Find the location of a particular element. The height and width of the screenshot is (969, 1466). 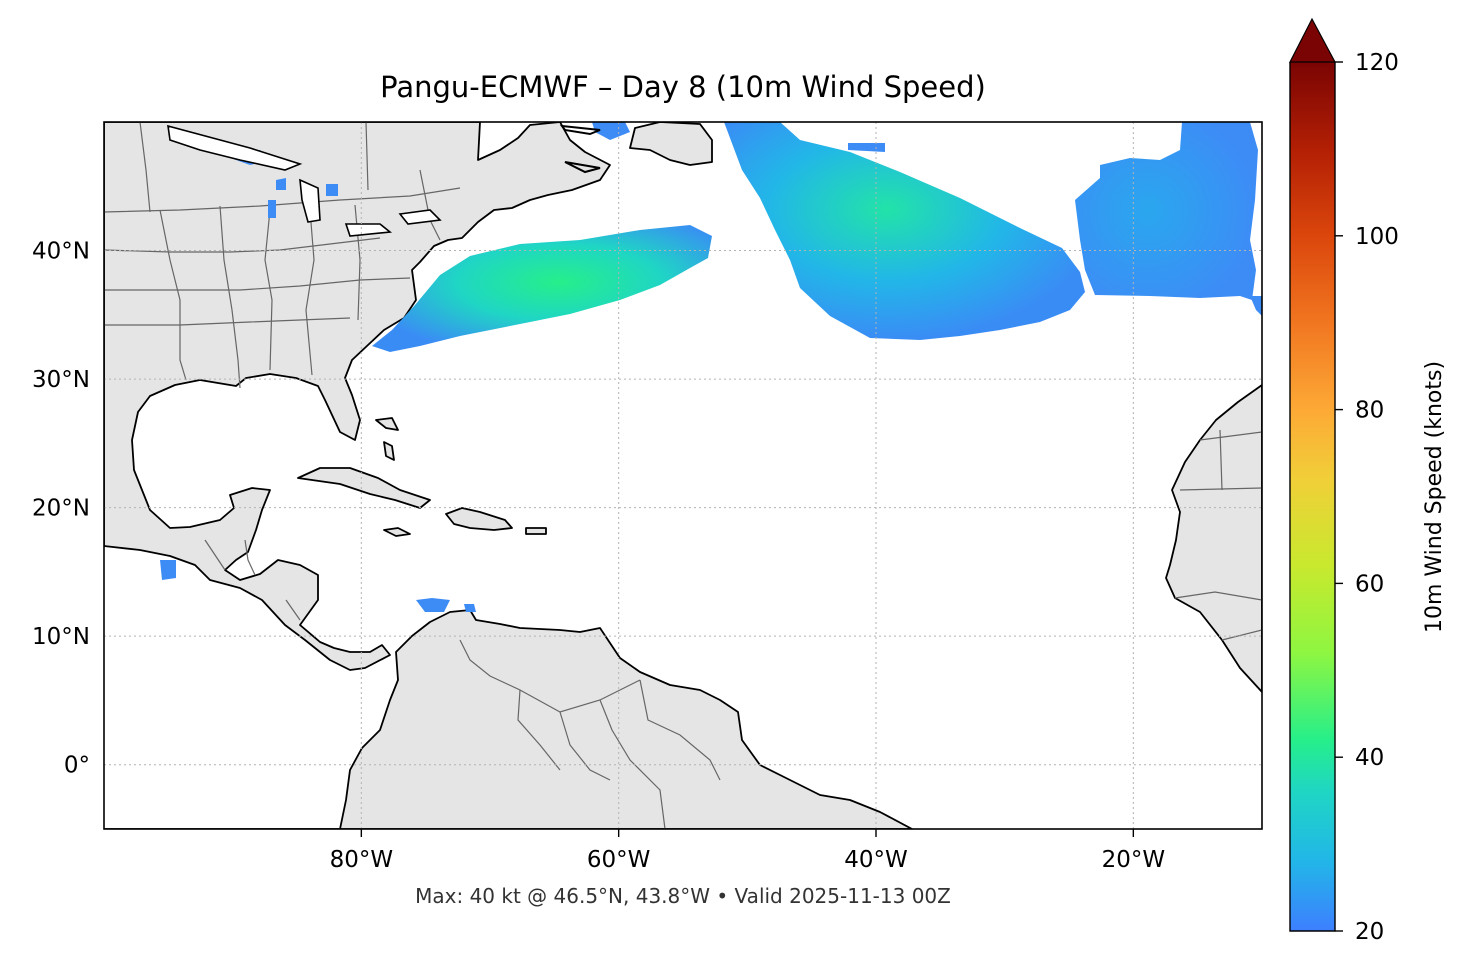

lon-tick-label: 80°W is located at coordinates (362, 860).